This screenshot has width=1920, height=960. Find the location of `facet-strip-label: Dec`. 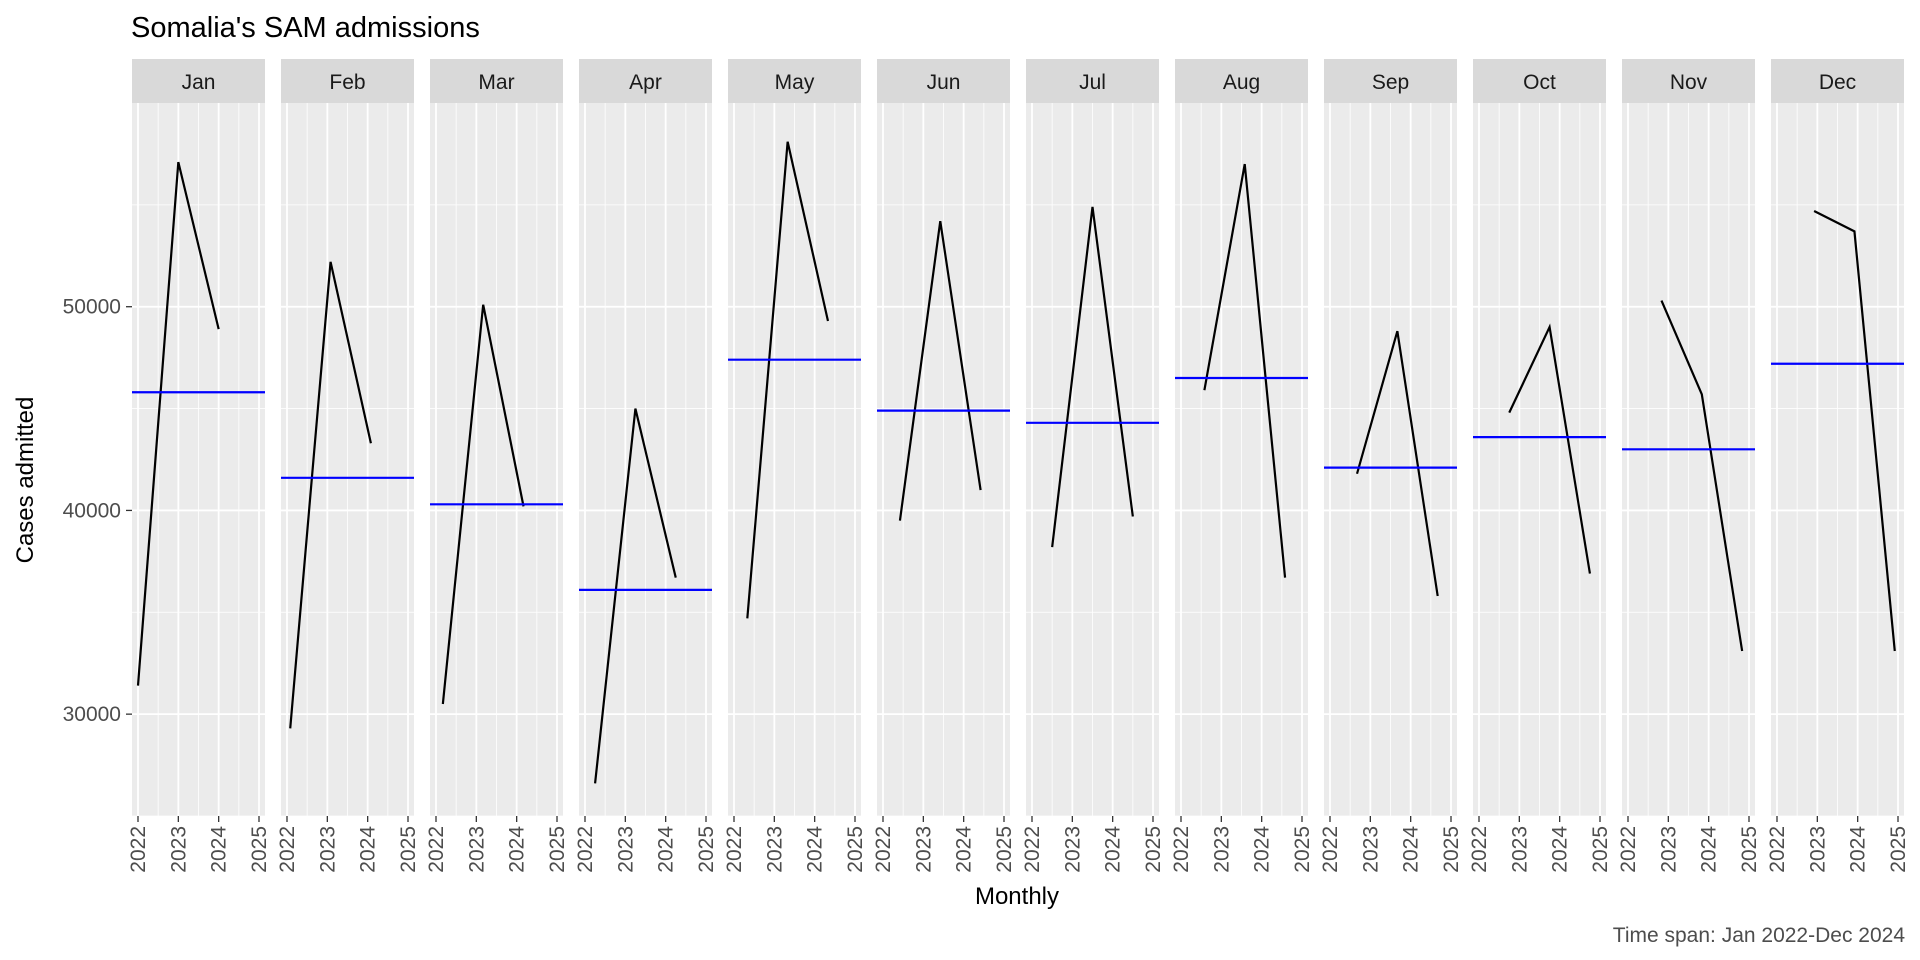

facet-strip-label: Dec is located at coordinates (1837, 82).